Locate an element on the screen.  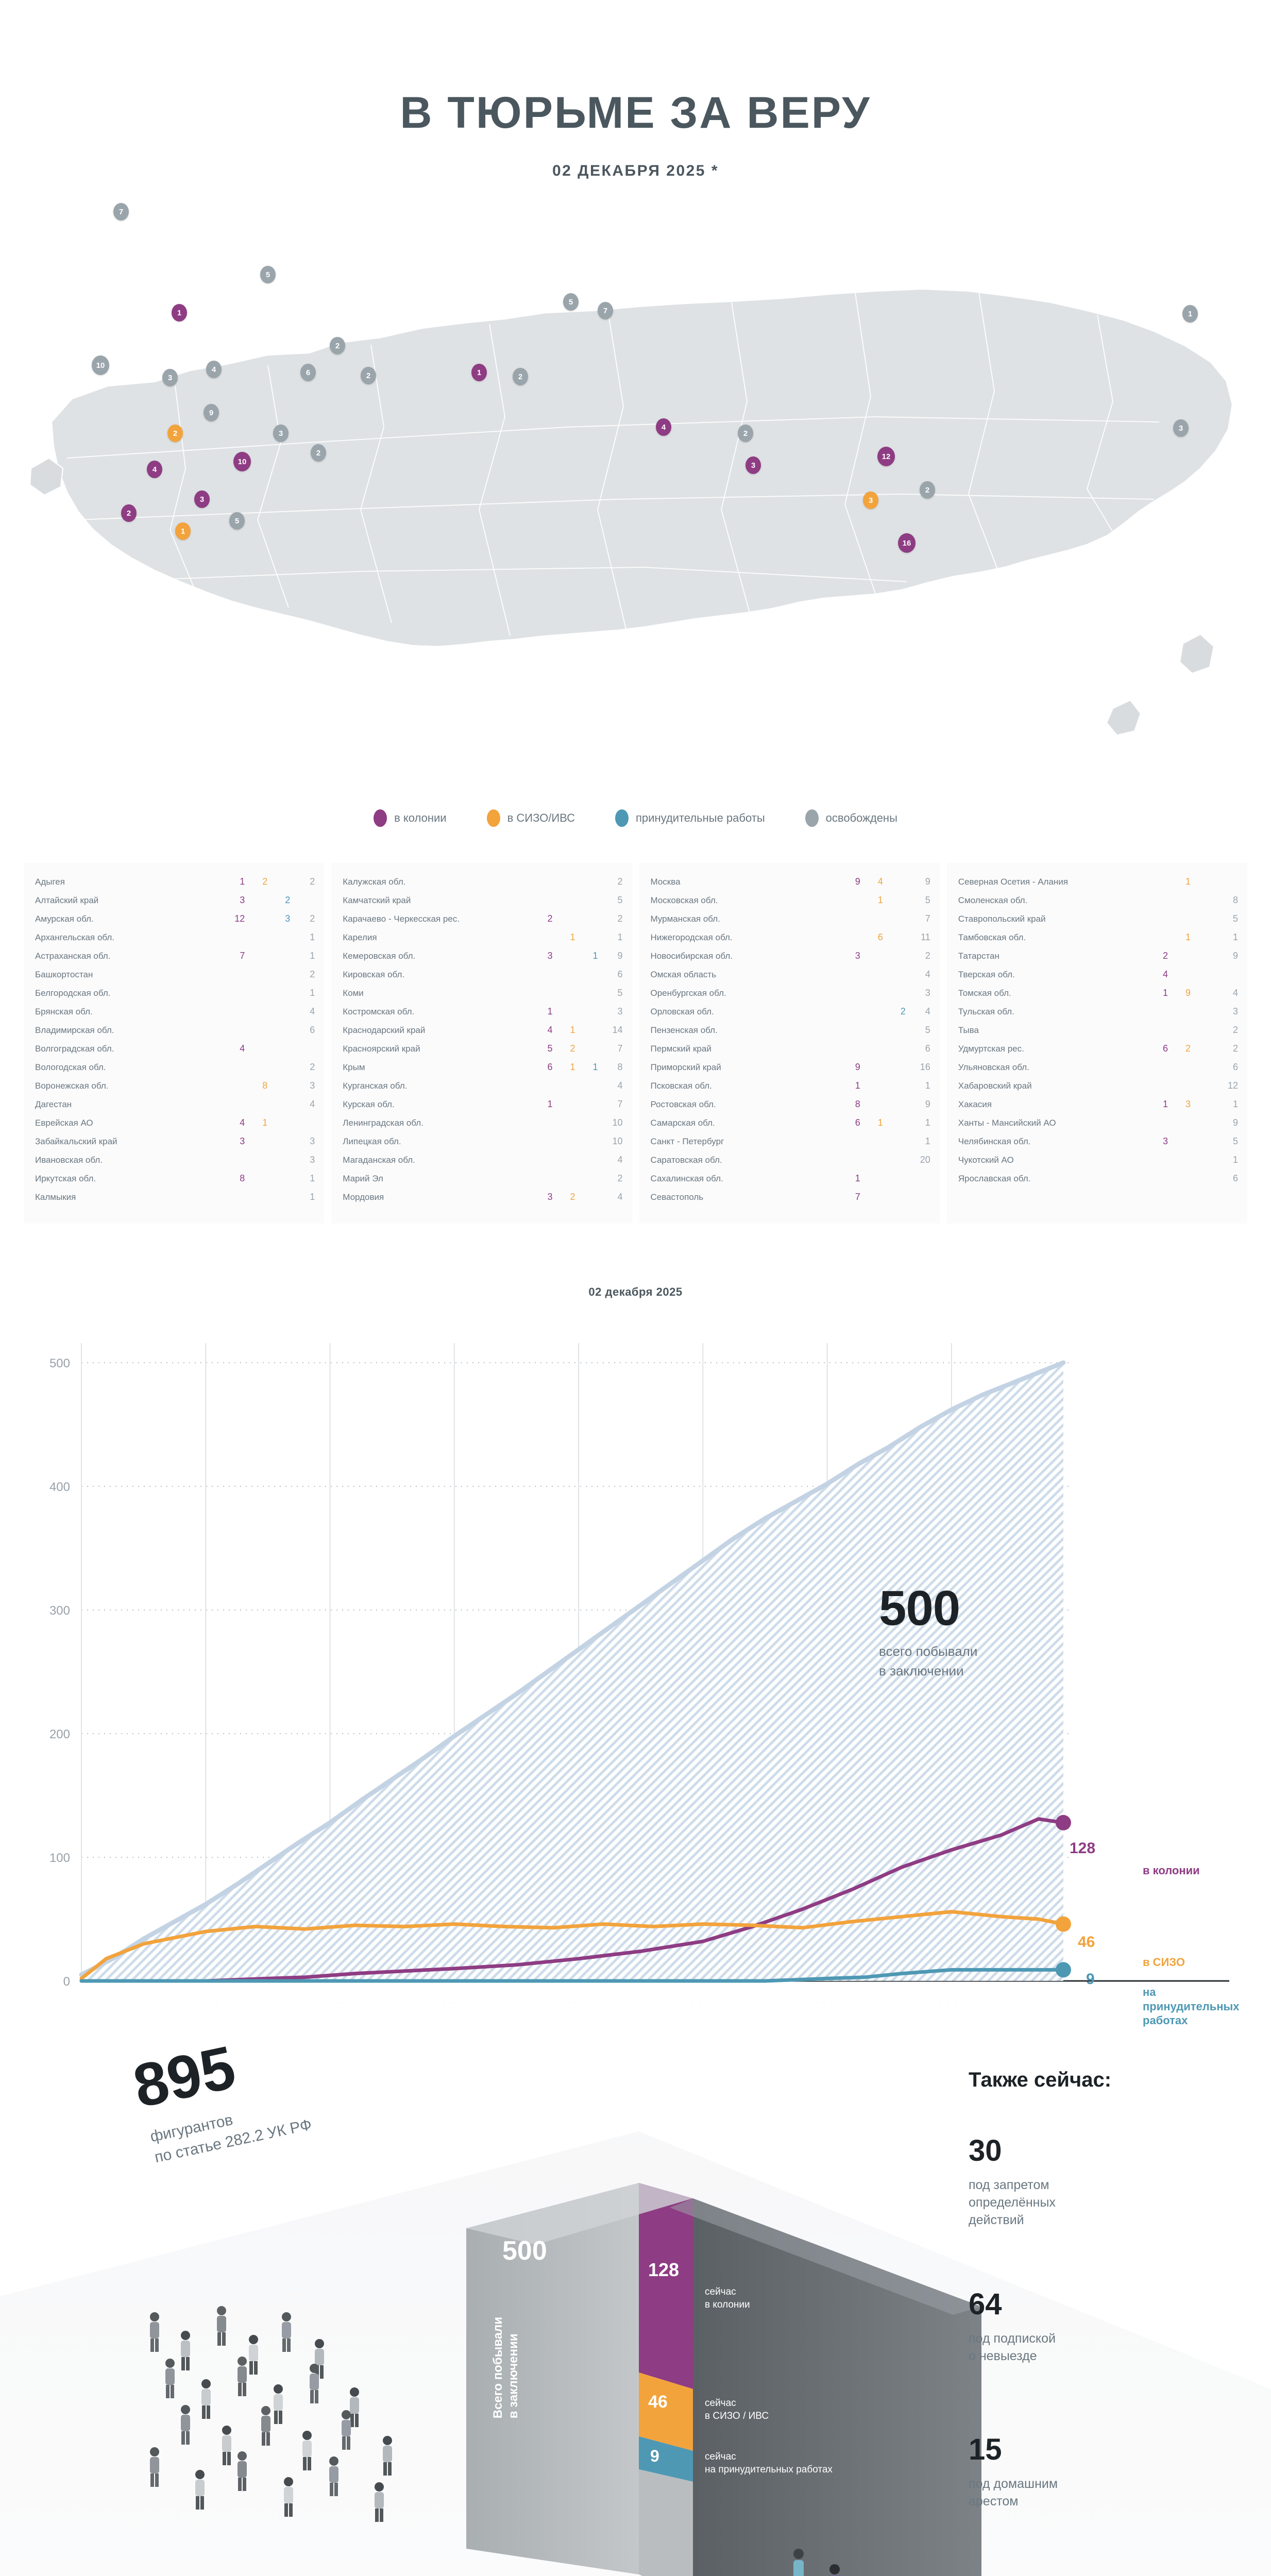
region-released-count: 6 is located at coordinates (1235, 1067).